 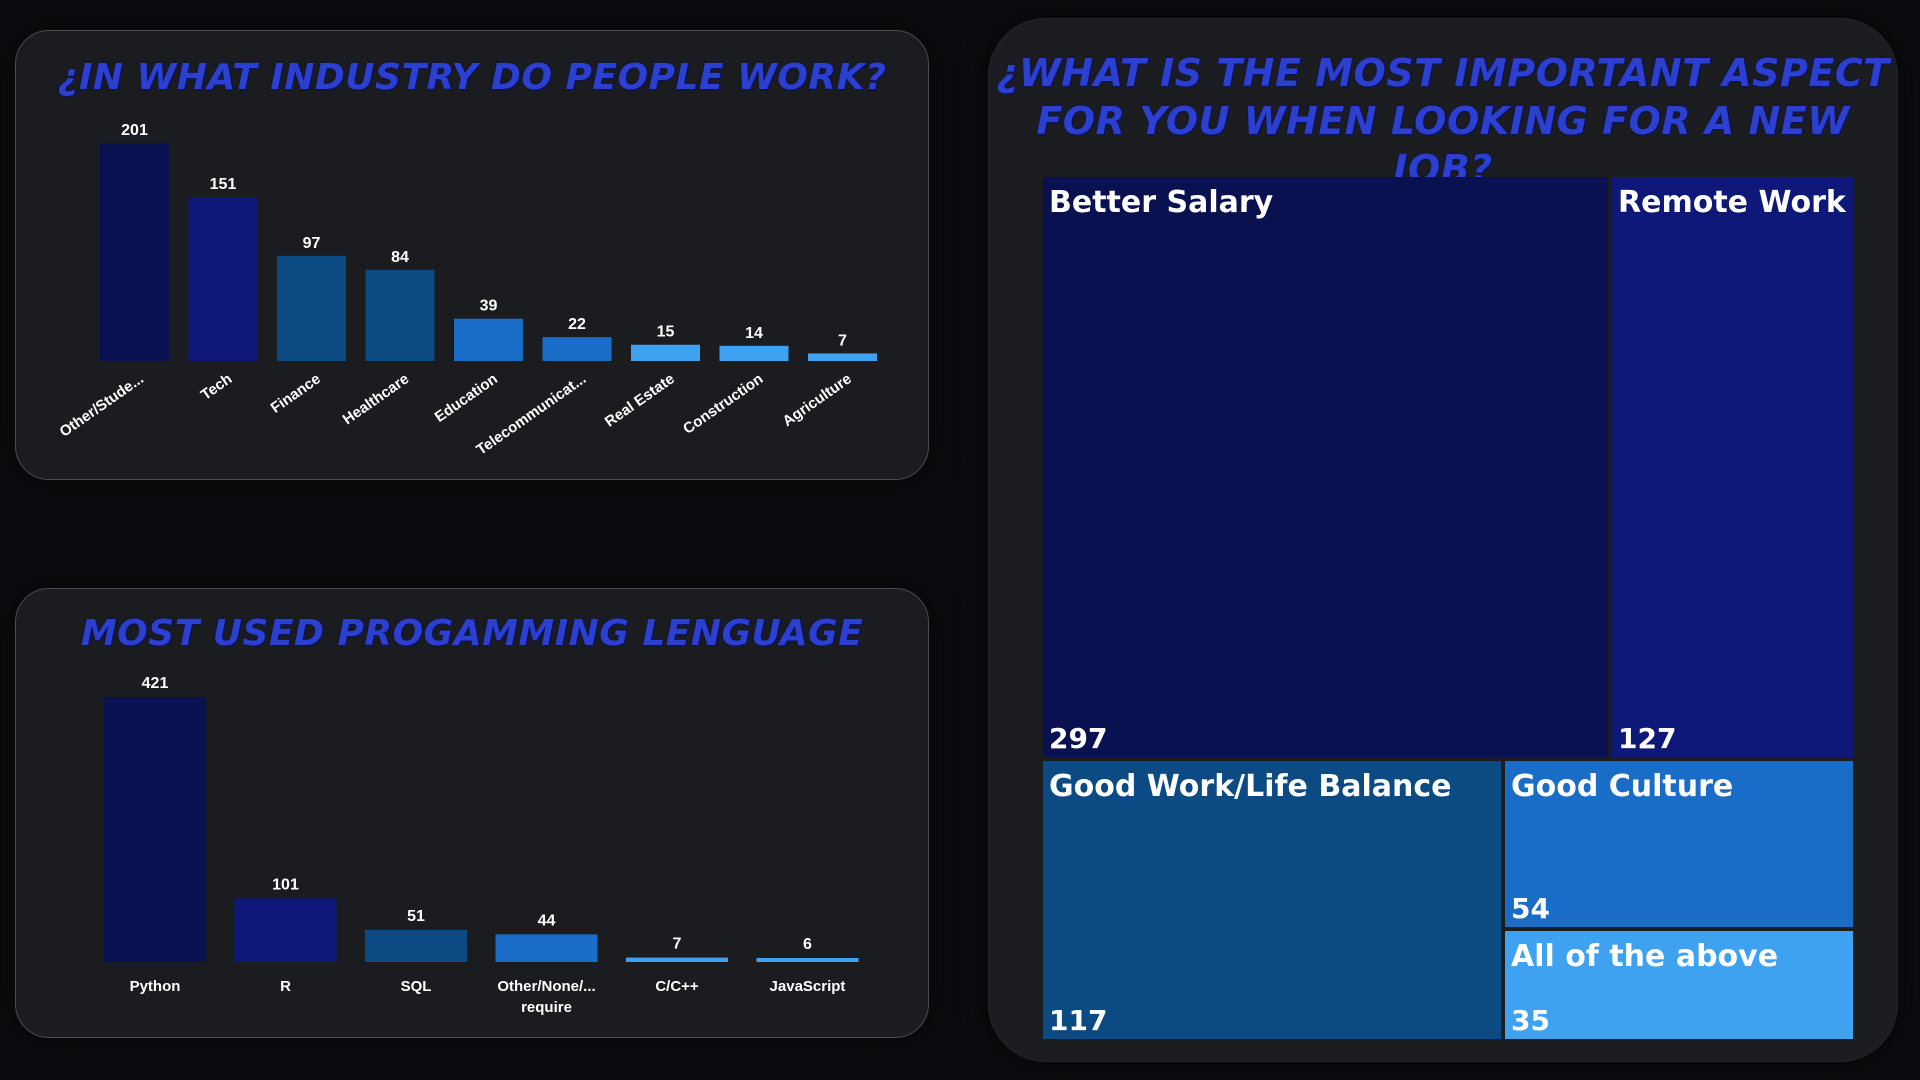 I want to click on language-bar-value-label: 44, so click(x=547, y=920).